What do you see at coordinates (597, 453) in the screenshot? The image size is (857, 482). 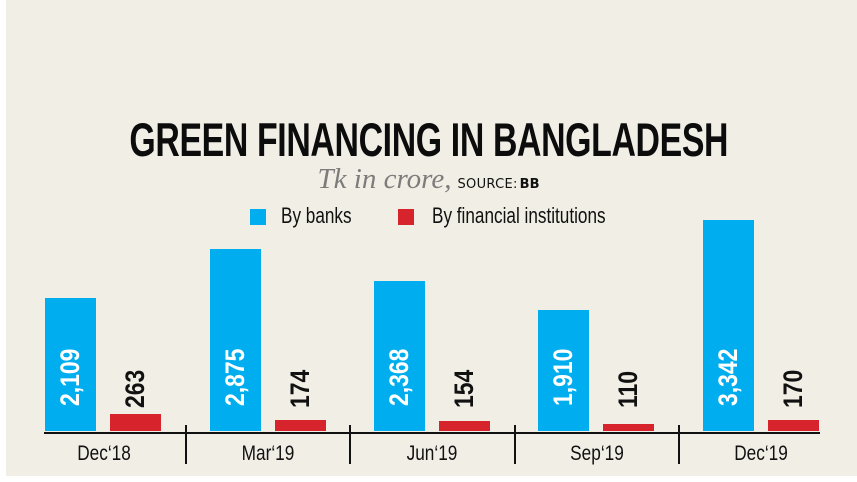 I see `x-tick-label: Sep‘19` at bounding box center [597, 453].